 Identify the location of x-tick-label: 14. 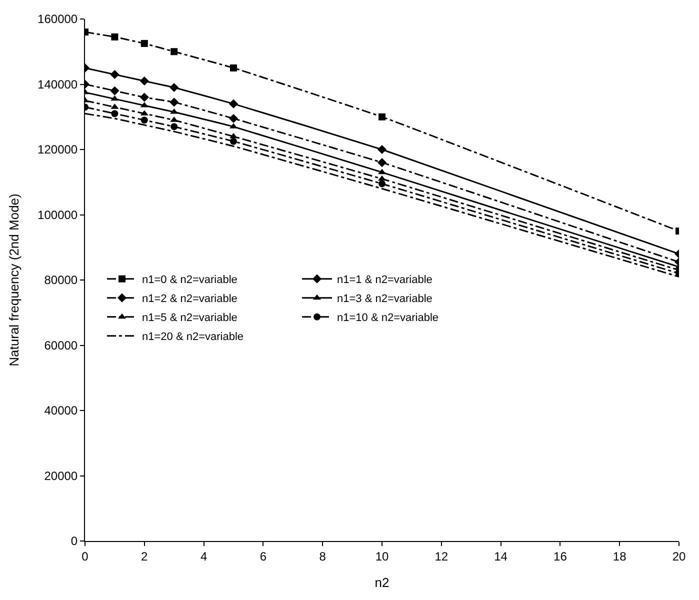
(501, 556).